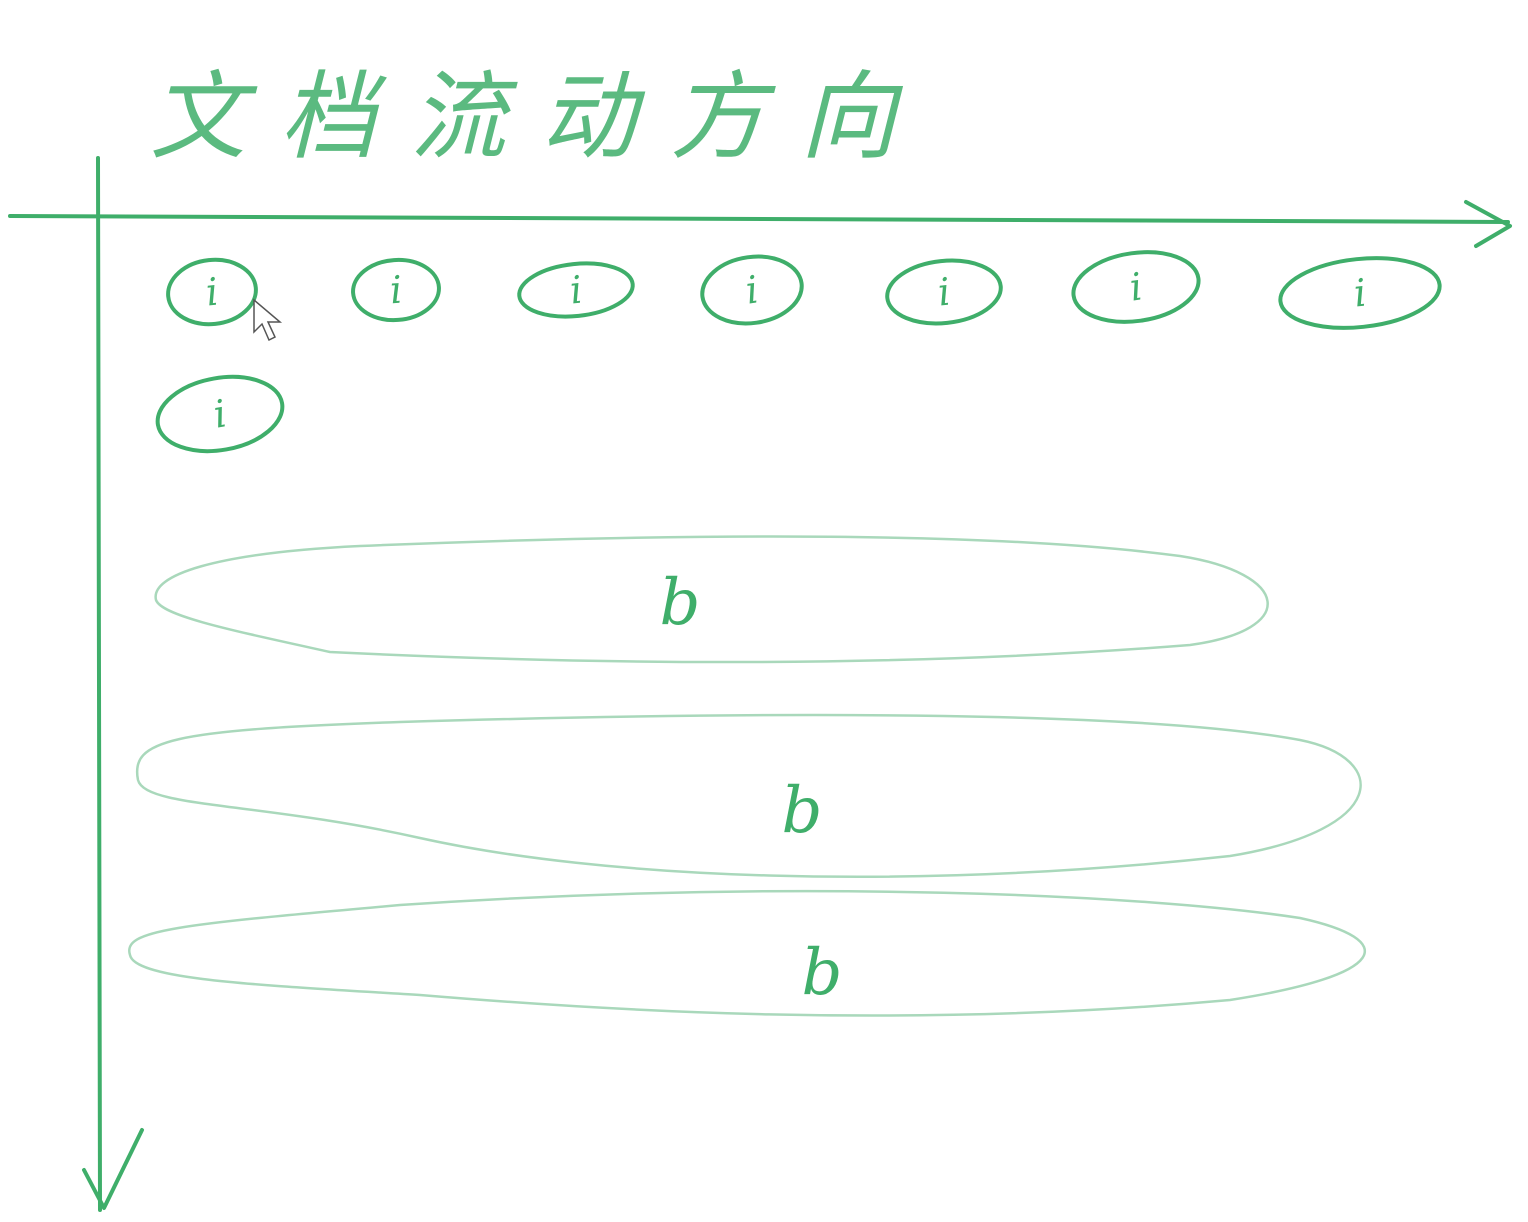 This screenshot has height=1222, width=1528. Describe the element at coordinates (268, 320) in the screenshot. I see `mouse-cursor-icon` at that location.